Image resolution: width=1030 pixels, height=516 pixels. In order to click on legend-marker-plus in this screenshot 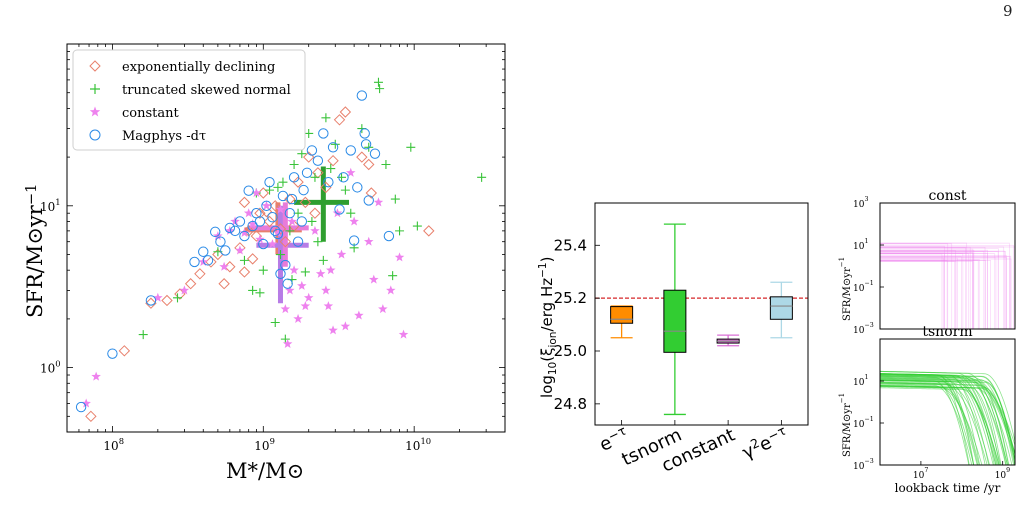, I will do `click(95, 89)`.